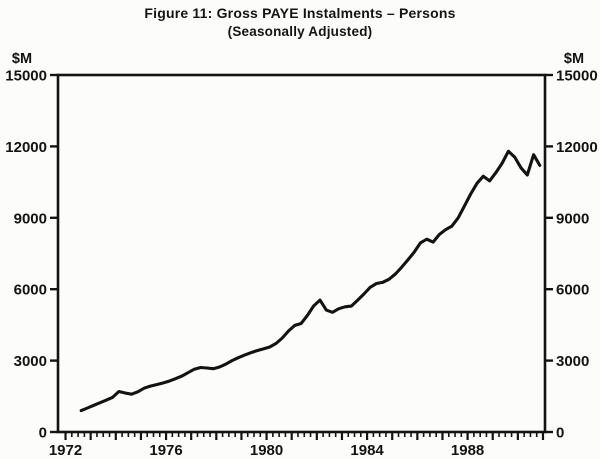 The width and height of the screenshot is (600, 459). I want to click on y-axis-labels-left: 0 3000 6000 9000 12000 15000, so click(26, 255).